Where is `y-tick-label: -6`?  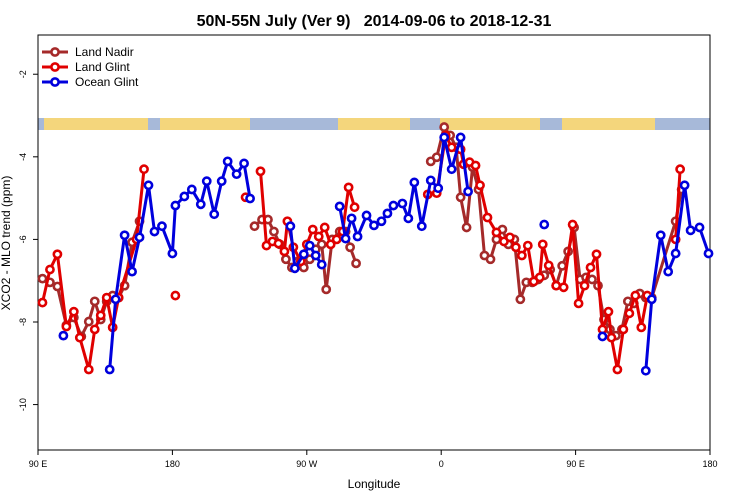
y-tick-label: -6 is located at coordinates (23, 239).